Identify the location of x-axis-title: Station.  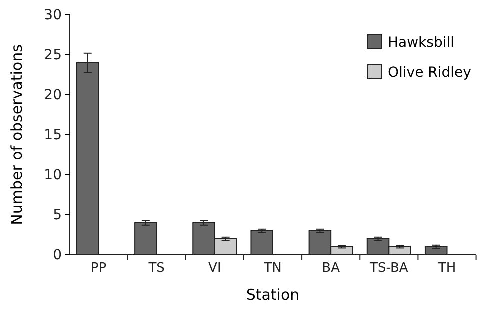
(273, 295).